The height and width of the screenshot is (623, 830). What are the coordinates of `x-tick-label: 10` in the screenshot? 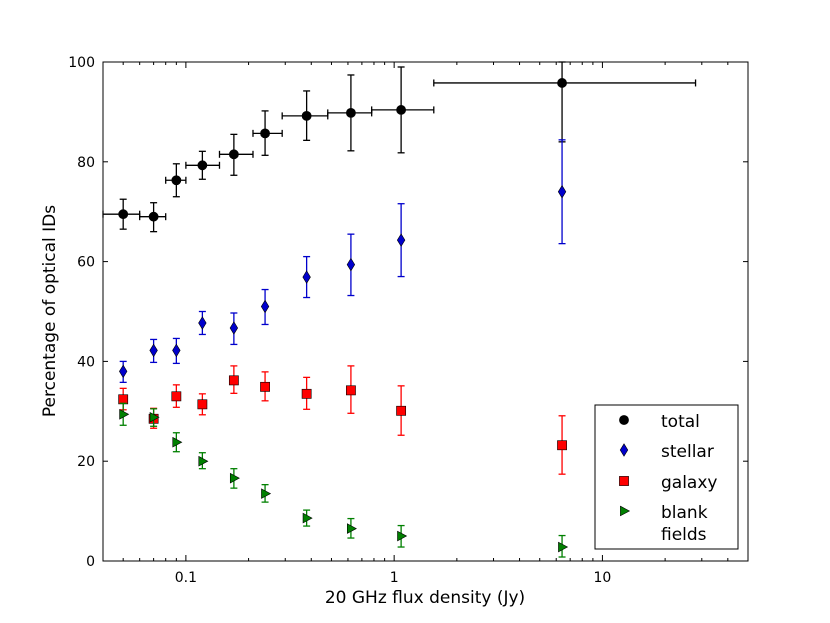 It's located at (603, 578).